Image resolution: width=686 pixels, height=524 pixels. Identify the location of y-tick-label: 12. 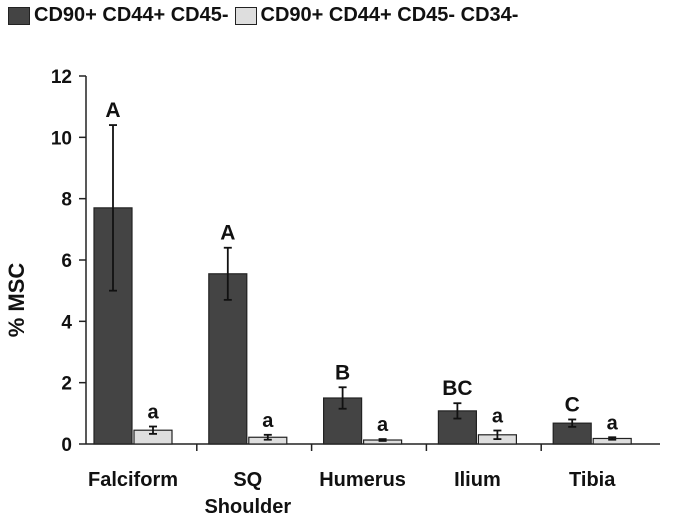
(61, 77).